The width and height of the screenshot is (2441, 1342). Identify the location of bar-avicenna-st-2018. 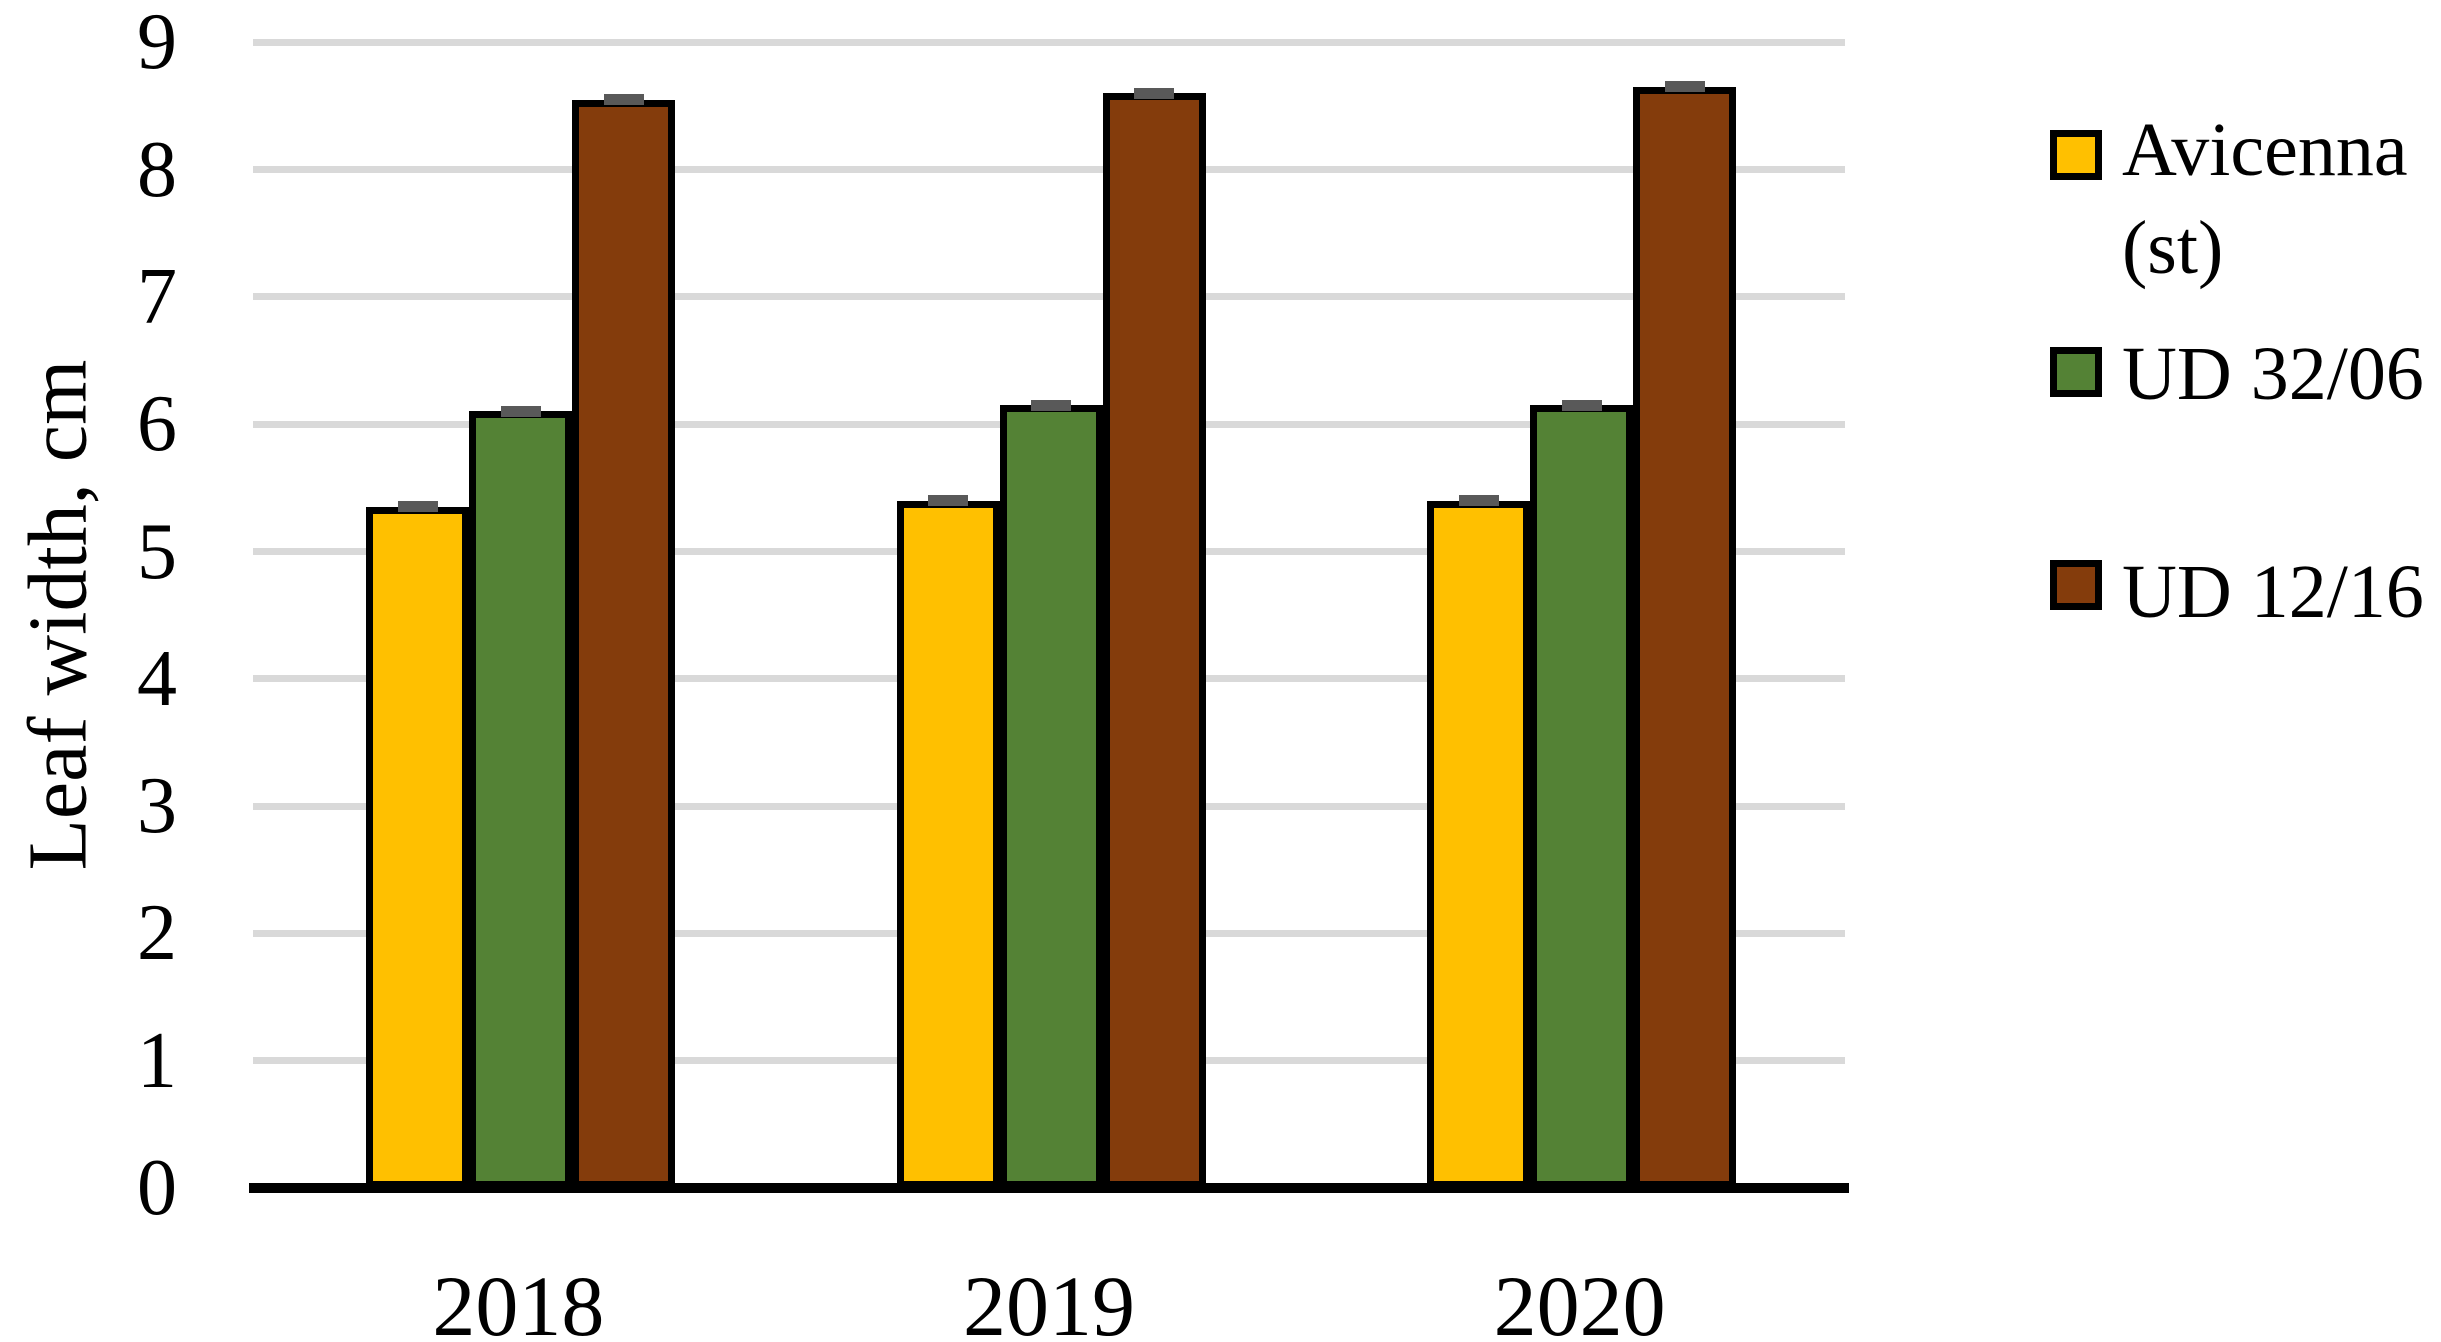
(417, 847).